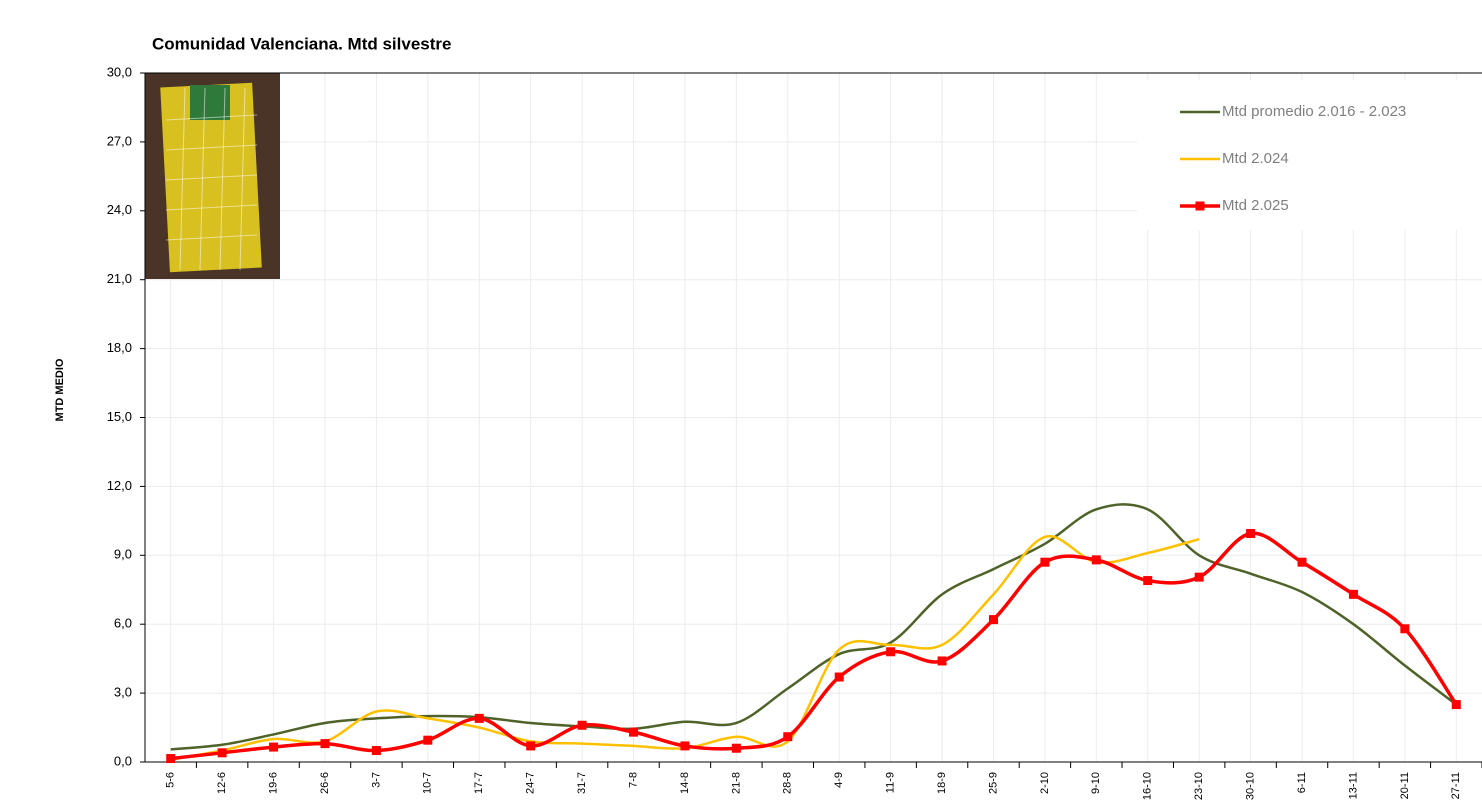  What do you see at coordinates (531, 783) in the screenshot?
I see `x-tick-label: 24-7` at bounding box center [531, 783].